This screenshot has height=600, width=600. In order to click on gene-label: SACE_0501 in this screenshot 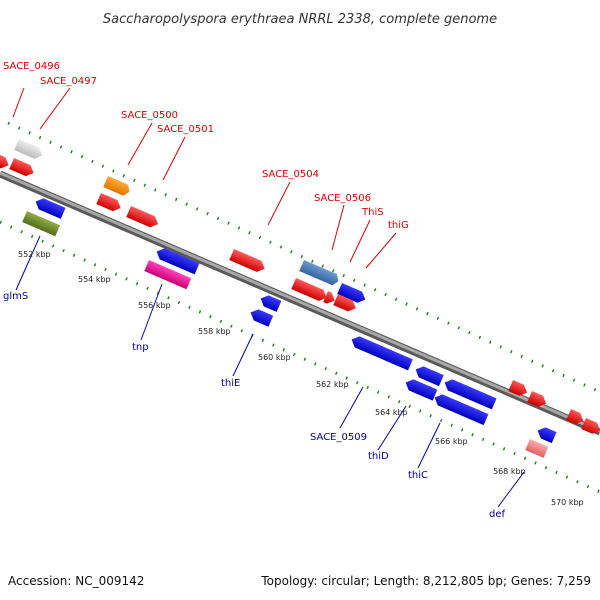, I will do `click(185, 129)`.